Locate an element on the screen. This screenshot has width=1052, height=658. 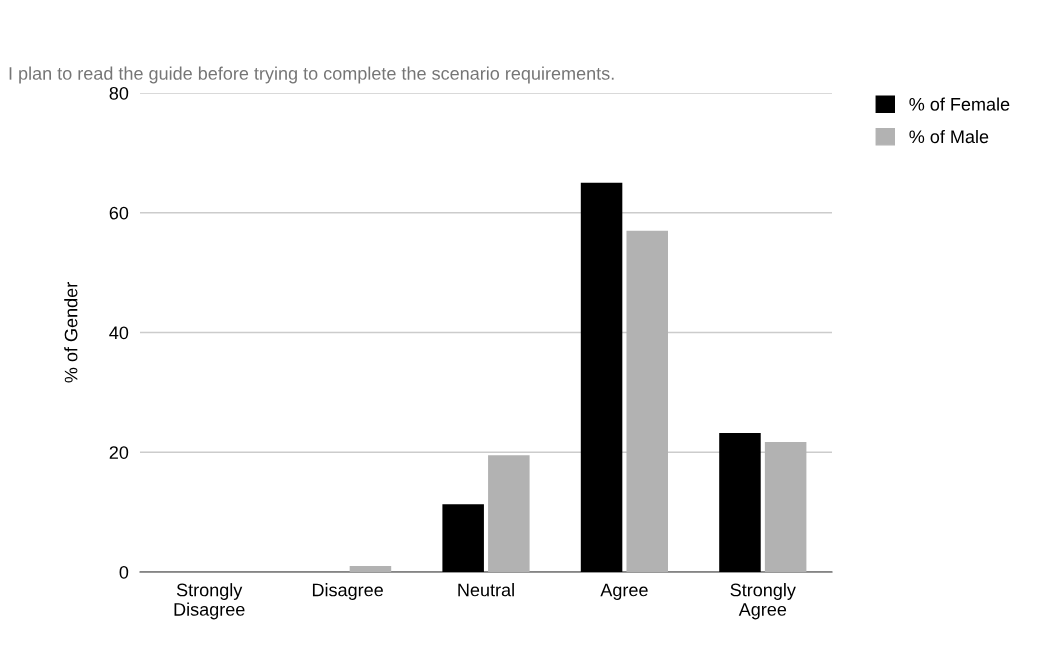
y-tick-label: 80 is located at coordinates (119, 93).